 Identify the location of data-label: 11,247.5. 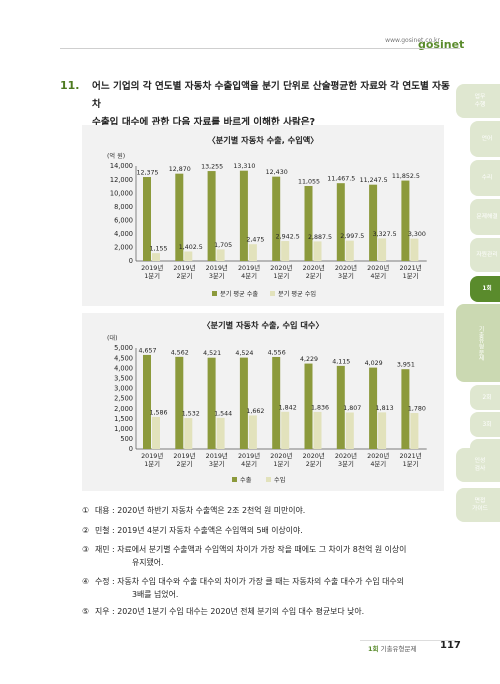
(374, 180).